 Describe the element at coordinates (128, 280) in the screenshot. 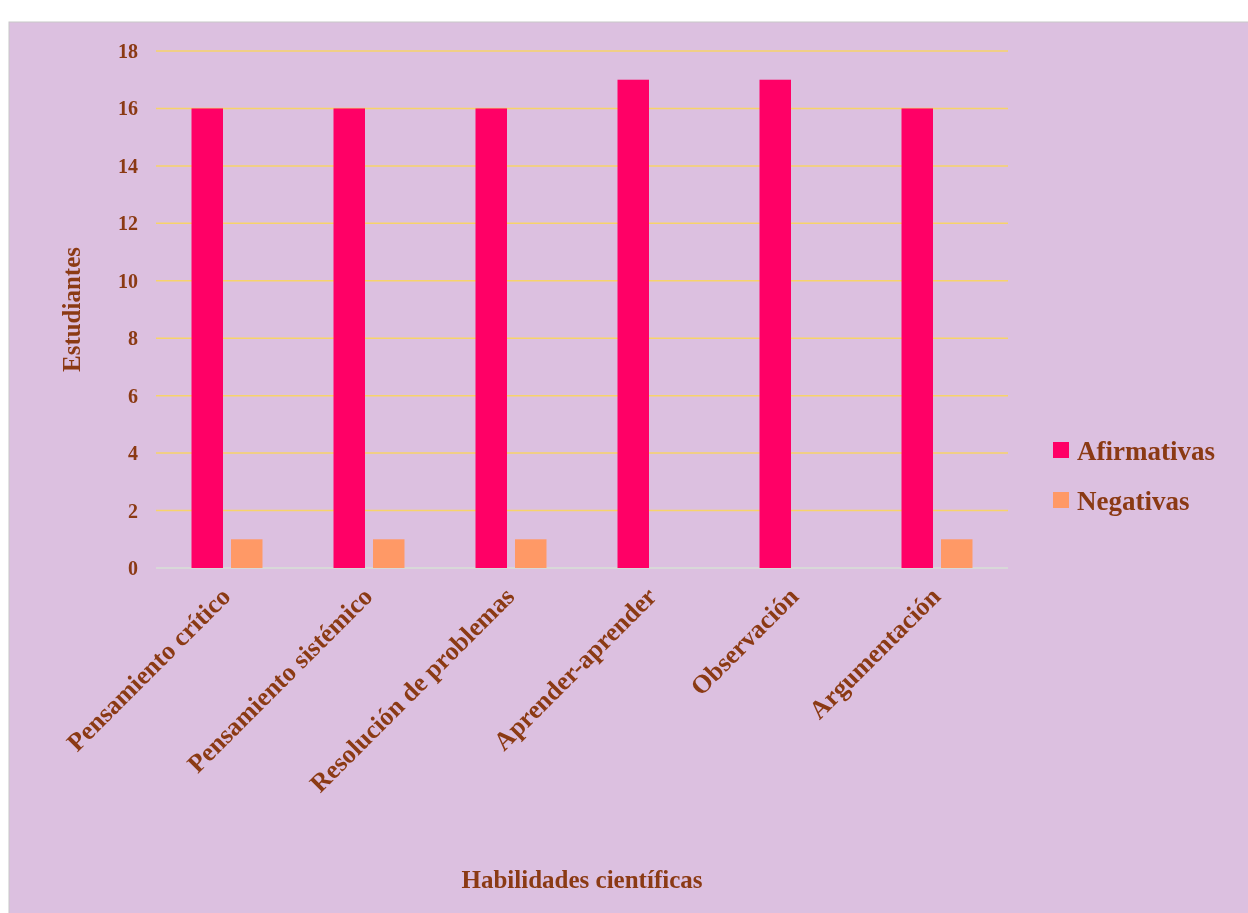

I see `y-tick-label: 10` at that location.